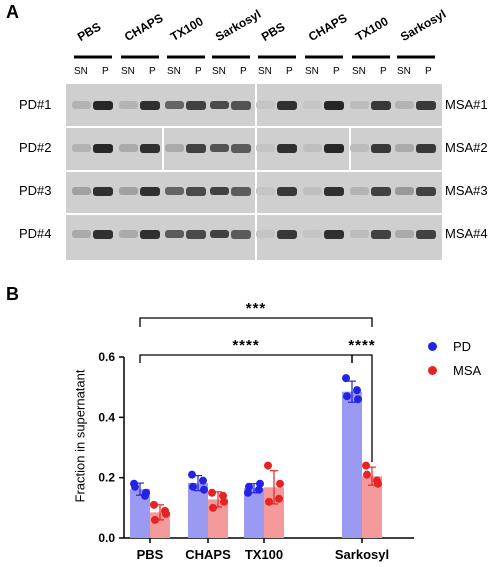 This screenshot has height=567, width=498. I want to click on significance-bracket-pbs-sarkosyl, so click(246, 358).